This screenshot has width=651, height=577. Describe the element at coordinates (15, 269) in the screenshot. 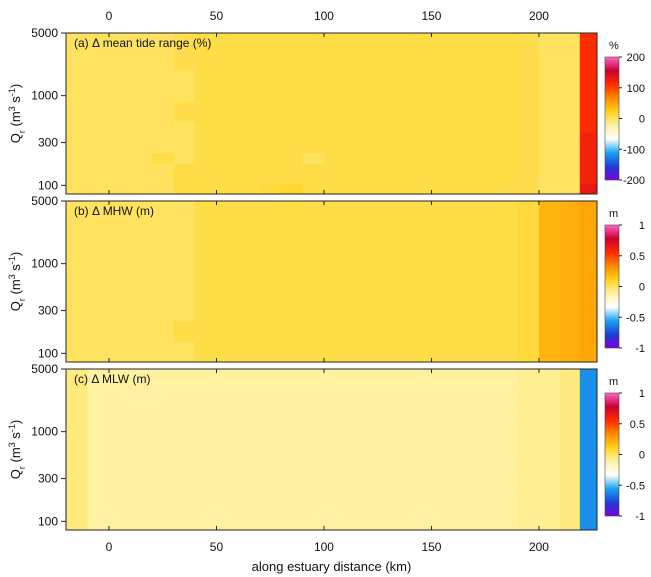

I see `y-axis-label-part: s` at that location.